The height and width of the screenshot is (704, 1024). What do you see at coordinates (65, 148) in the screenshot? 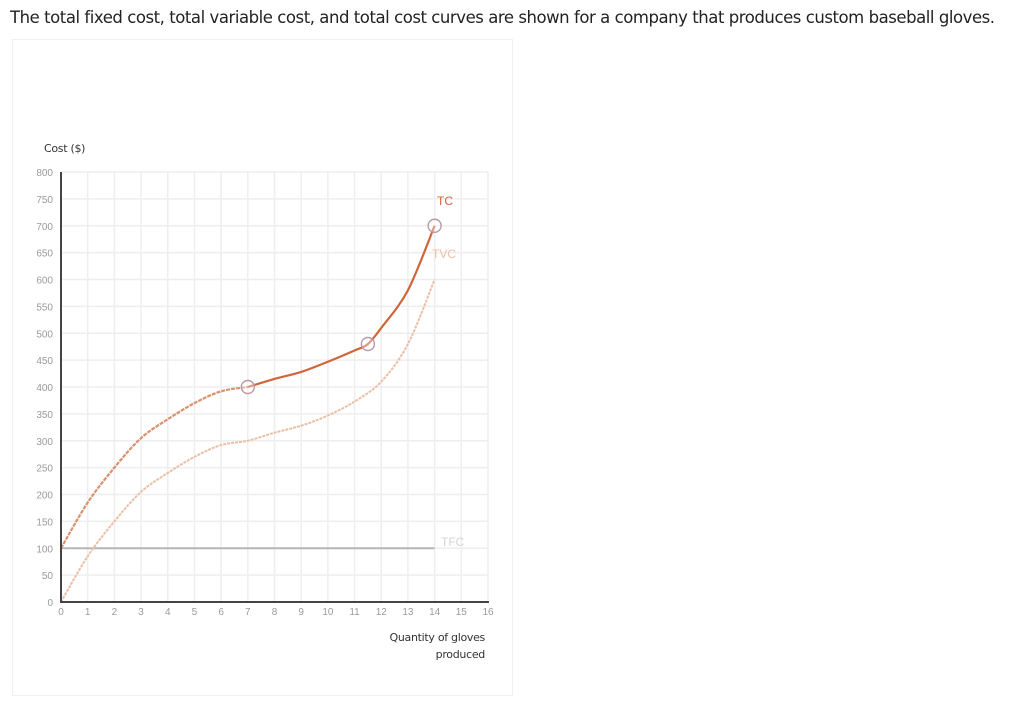
I see `y-axis-title: Cost ($)` at bounding box center [65, 148].